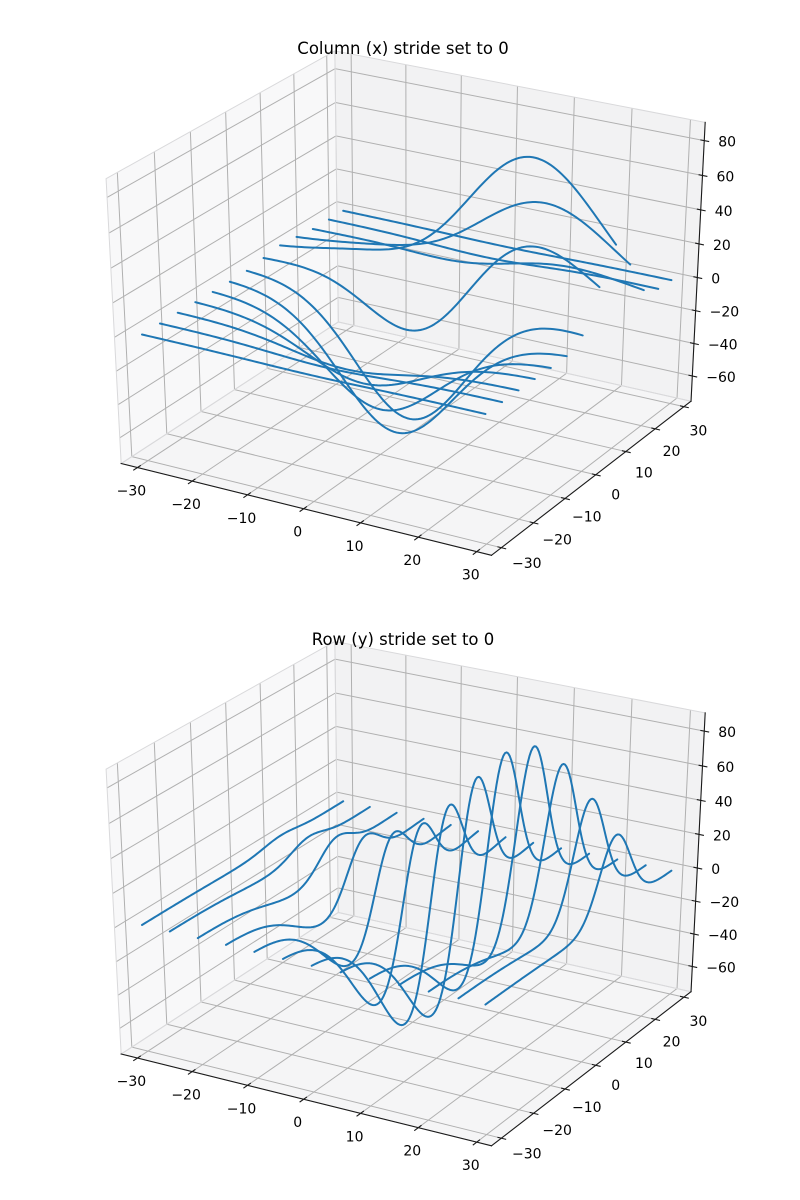  What do you see at coordinates (355, 1137) in the screenshot?
I see `x-tick-label: 10` at bounding box center [355, 1137].